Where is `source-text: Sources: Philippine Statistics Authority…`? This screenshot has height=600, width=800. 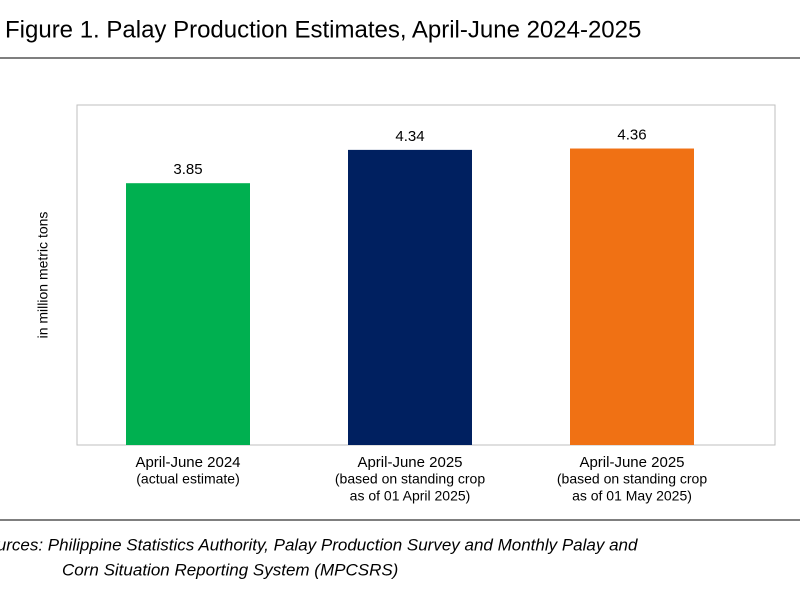
source-text: Sources: Philippine Statistics Authority… is located at coordinates (319, 544).